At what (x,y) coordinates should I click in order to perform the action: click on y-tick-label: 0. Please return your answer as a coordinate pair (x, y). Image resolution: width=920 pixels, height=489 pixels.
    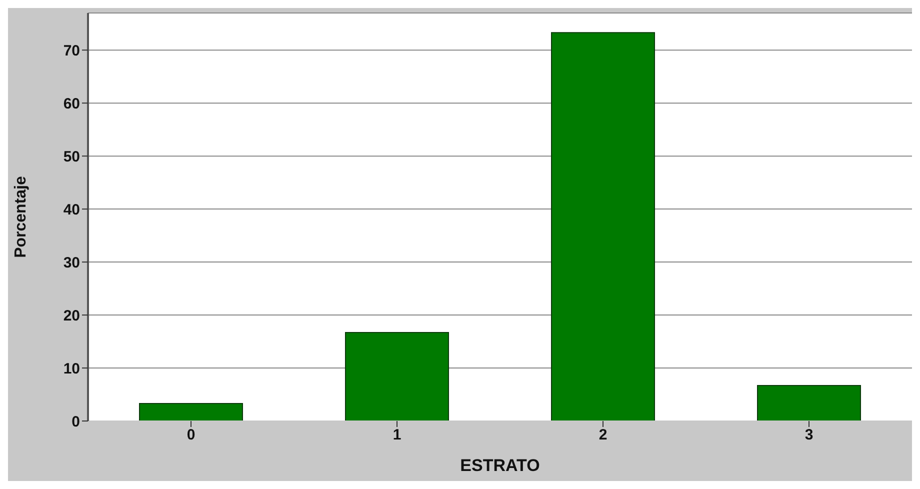
    Looking at the image, I should click on (76, 421).